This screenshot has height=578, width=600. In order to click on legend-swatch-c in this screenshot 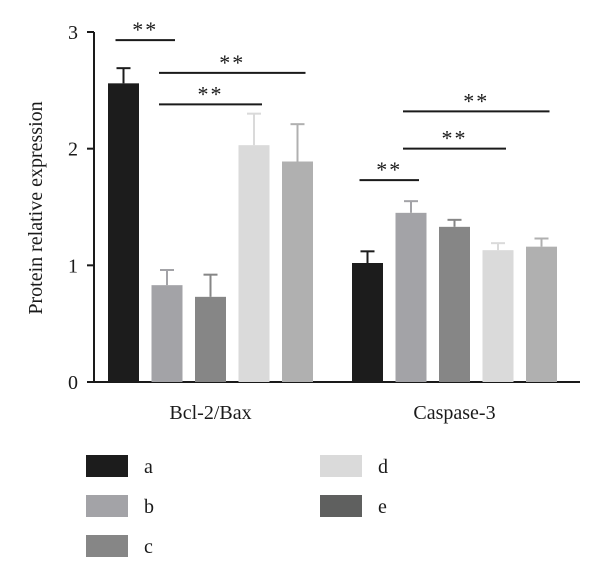, I will do `click(107, 546)`.